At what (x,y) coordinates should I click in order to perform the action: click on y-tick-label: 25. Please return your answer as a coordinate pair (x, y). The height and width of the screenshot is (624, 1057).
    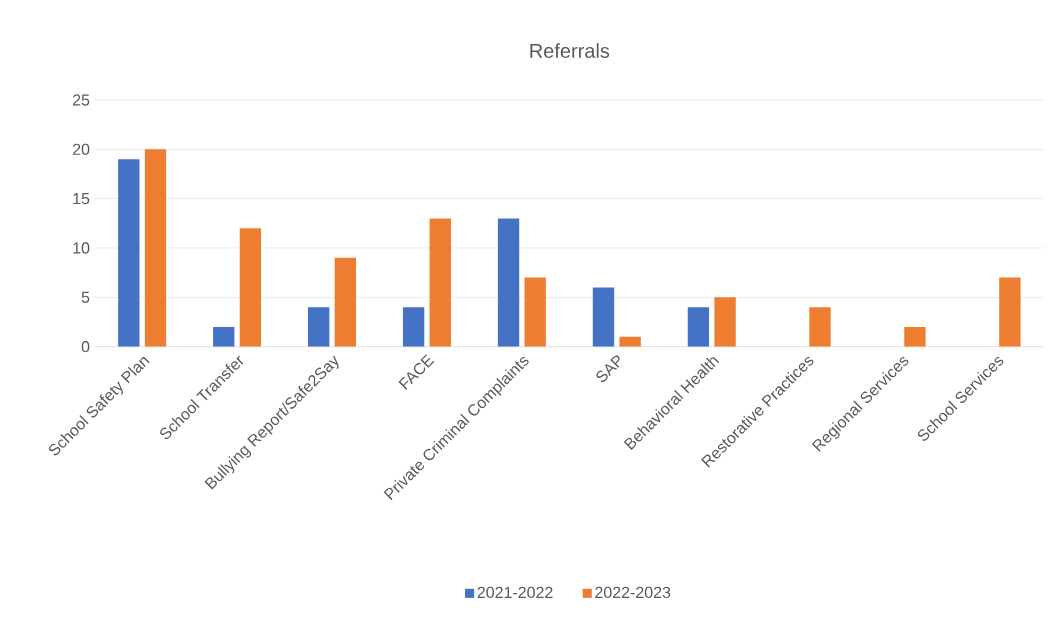
    Looking at the image, I should click on (81, 100).